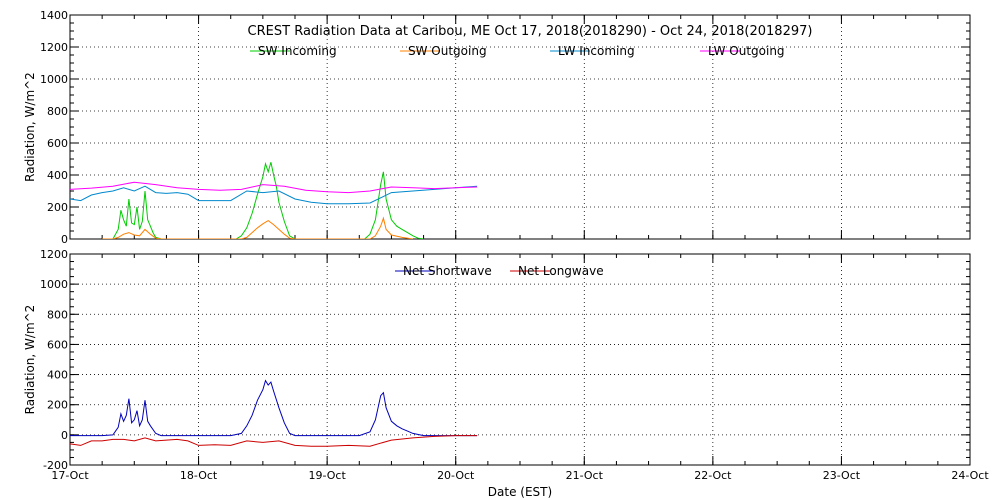 Image resolution: width=1000 pixels, height=500 pixels. I want to click on series-line-lw-incoming, so click(274, 195).